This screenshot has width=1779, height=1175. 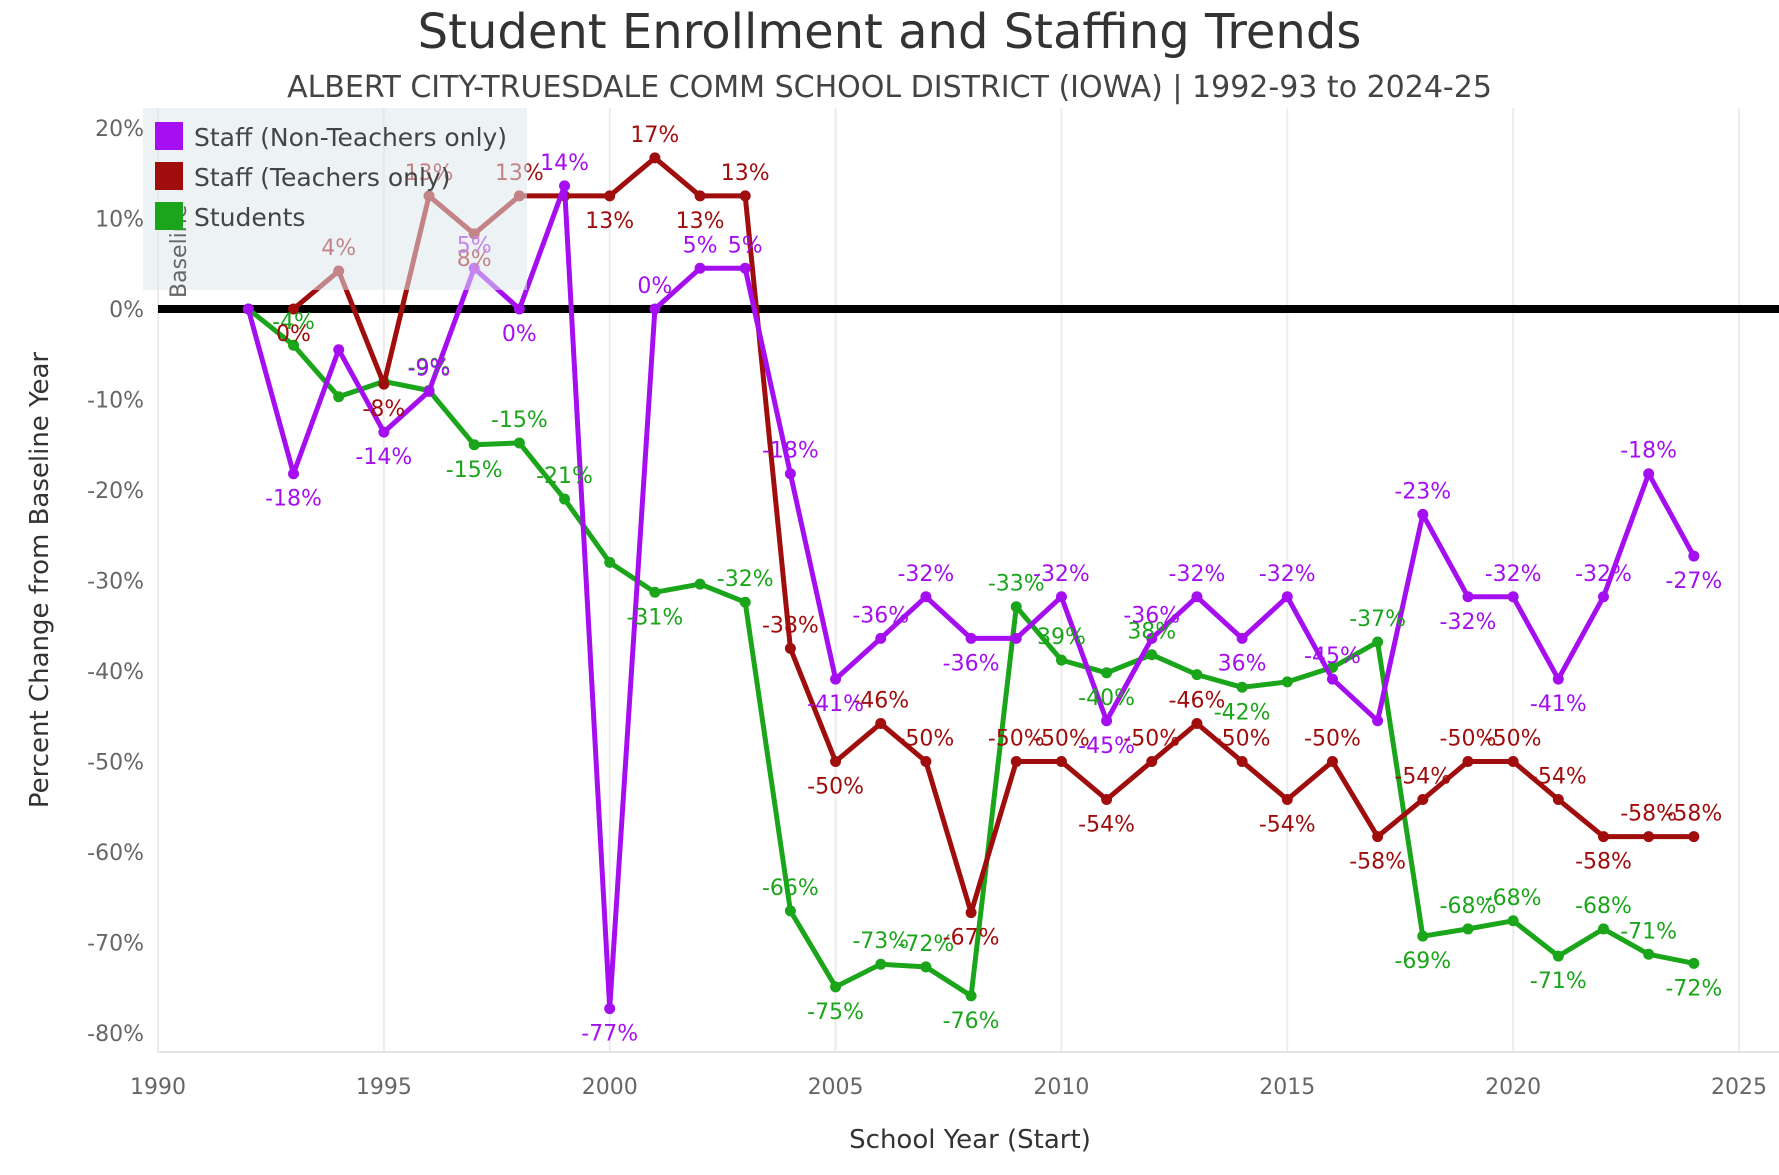 I want to click on data-point-staff-teachers-only-2000, so click(x=610, y=196).